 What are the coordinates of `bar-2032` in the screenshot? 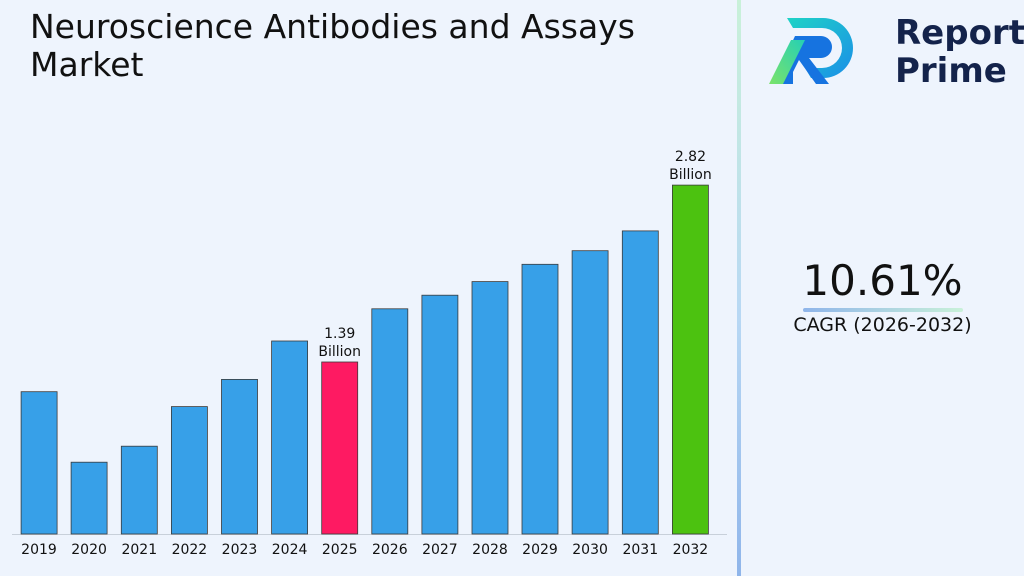 It's located at (690, 359).